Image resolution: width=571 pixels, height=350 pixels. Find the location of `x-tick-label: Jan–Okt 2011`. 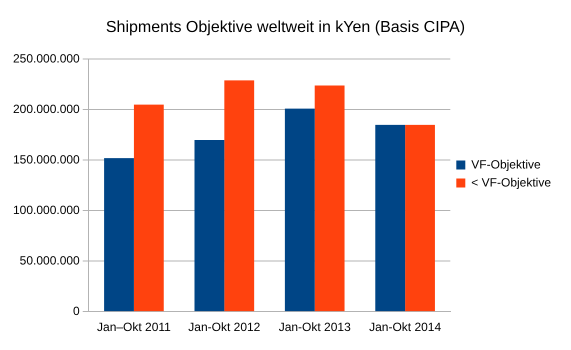

x-tick-label: Jan–Okt 2011 is located at coordinates (134, 327).